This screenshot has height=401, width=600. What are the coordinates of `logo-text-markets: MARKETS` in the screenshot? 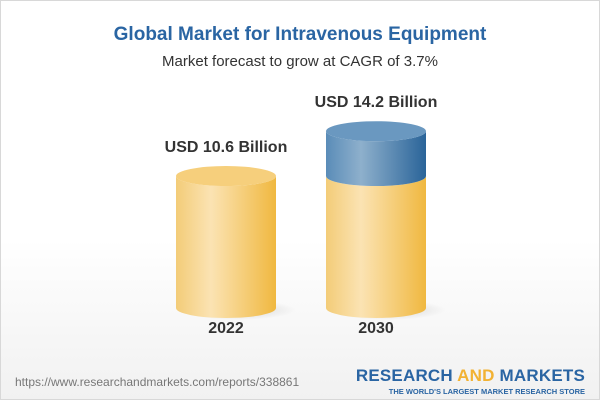 It's located at (539, 375).